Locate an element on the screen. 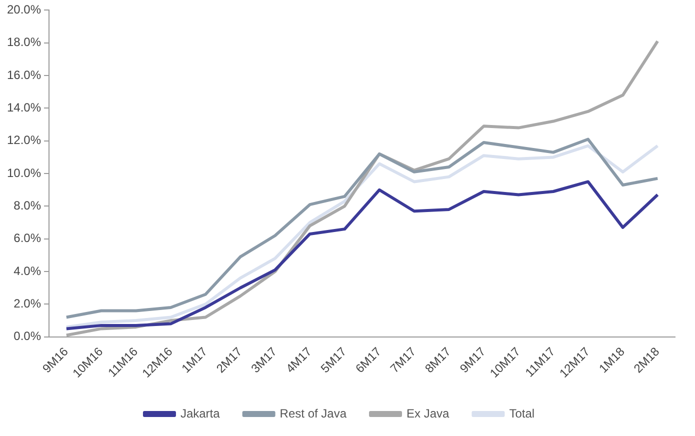 Image resolution: width=695 pixels, height=436 pixels. y-tick-label: 6.0% is located at coordinates (28, 238).